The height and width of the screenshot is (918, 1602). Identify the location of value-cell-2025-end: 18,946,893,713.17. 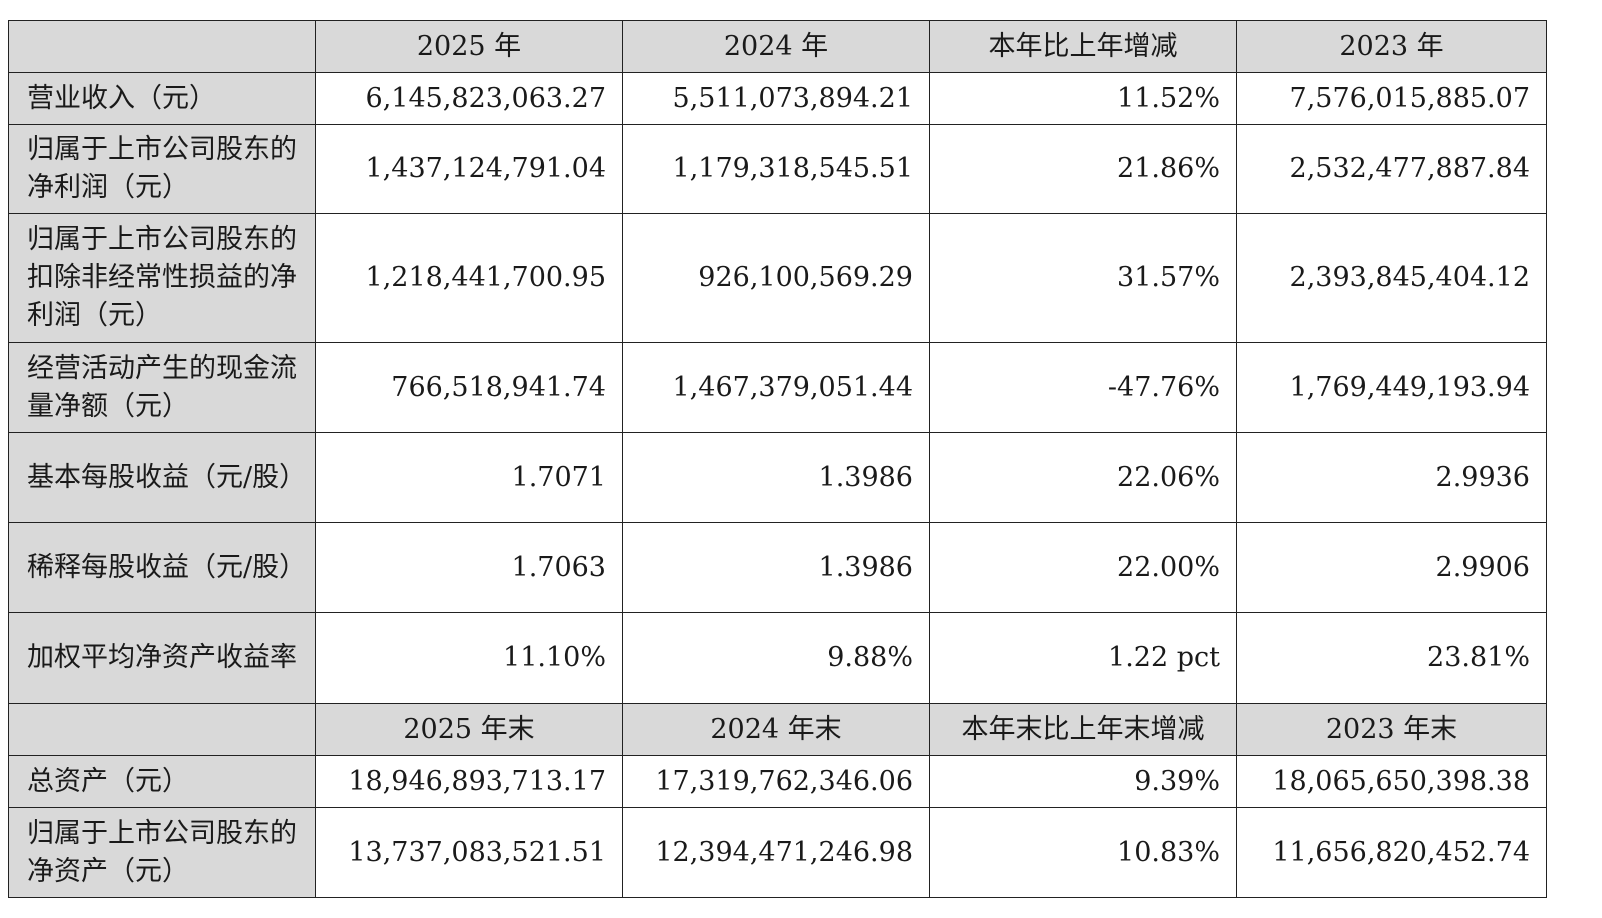
(469, 781).